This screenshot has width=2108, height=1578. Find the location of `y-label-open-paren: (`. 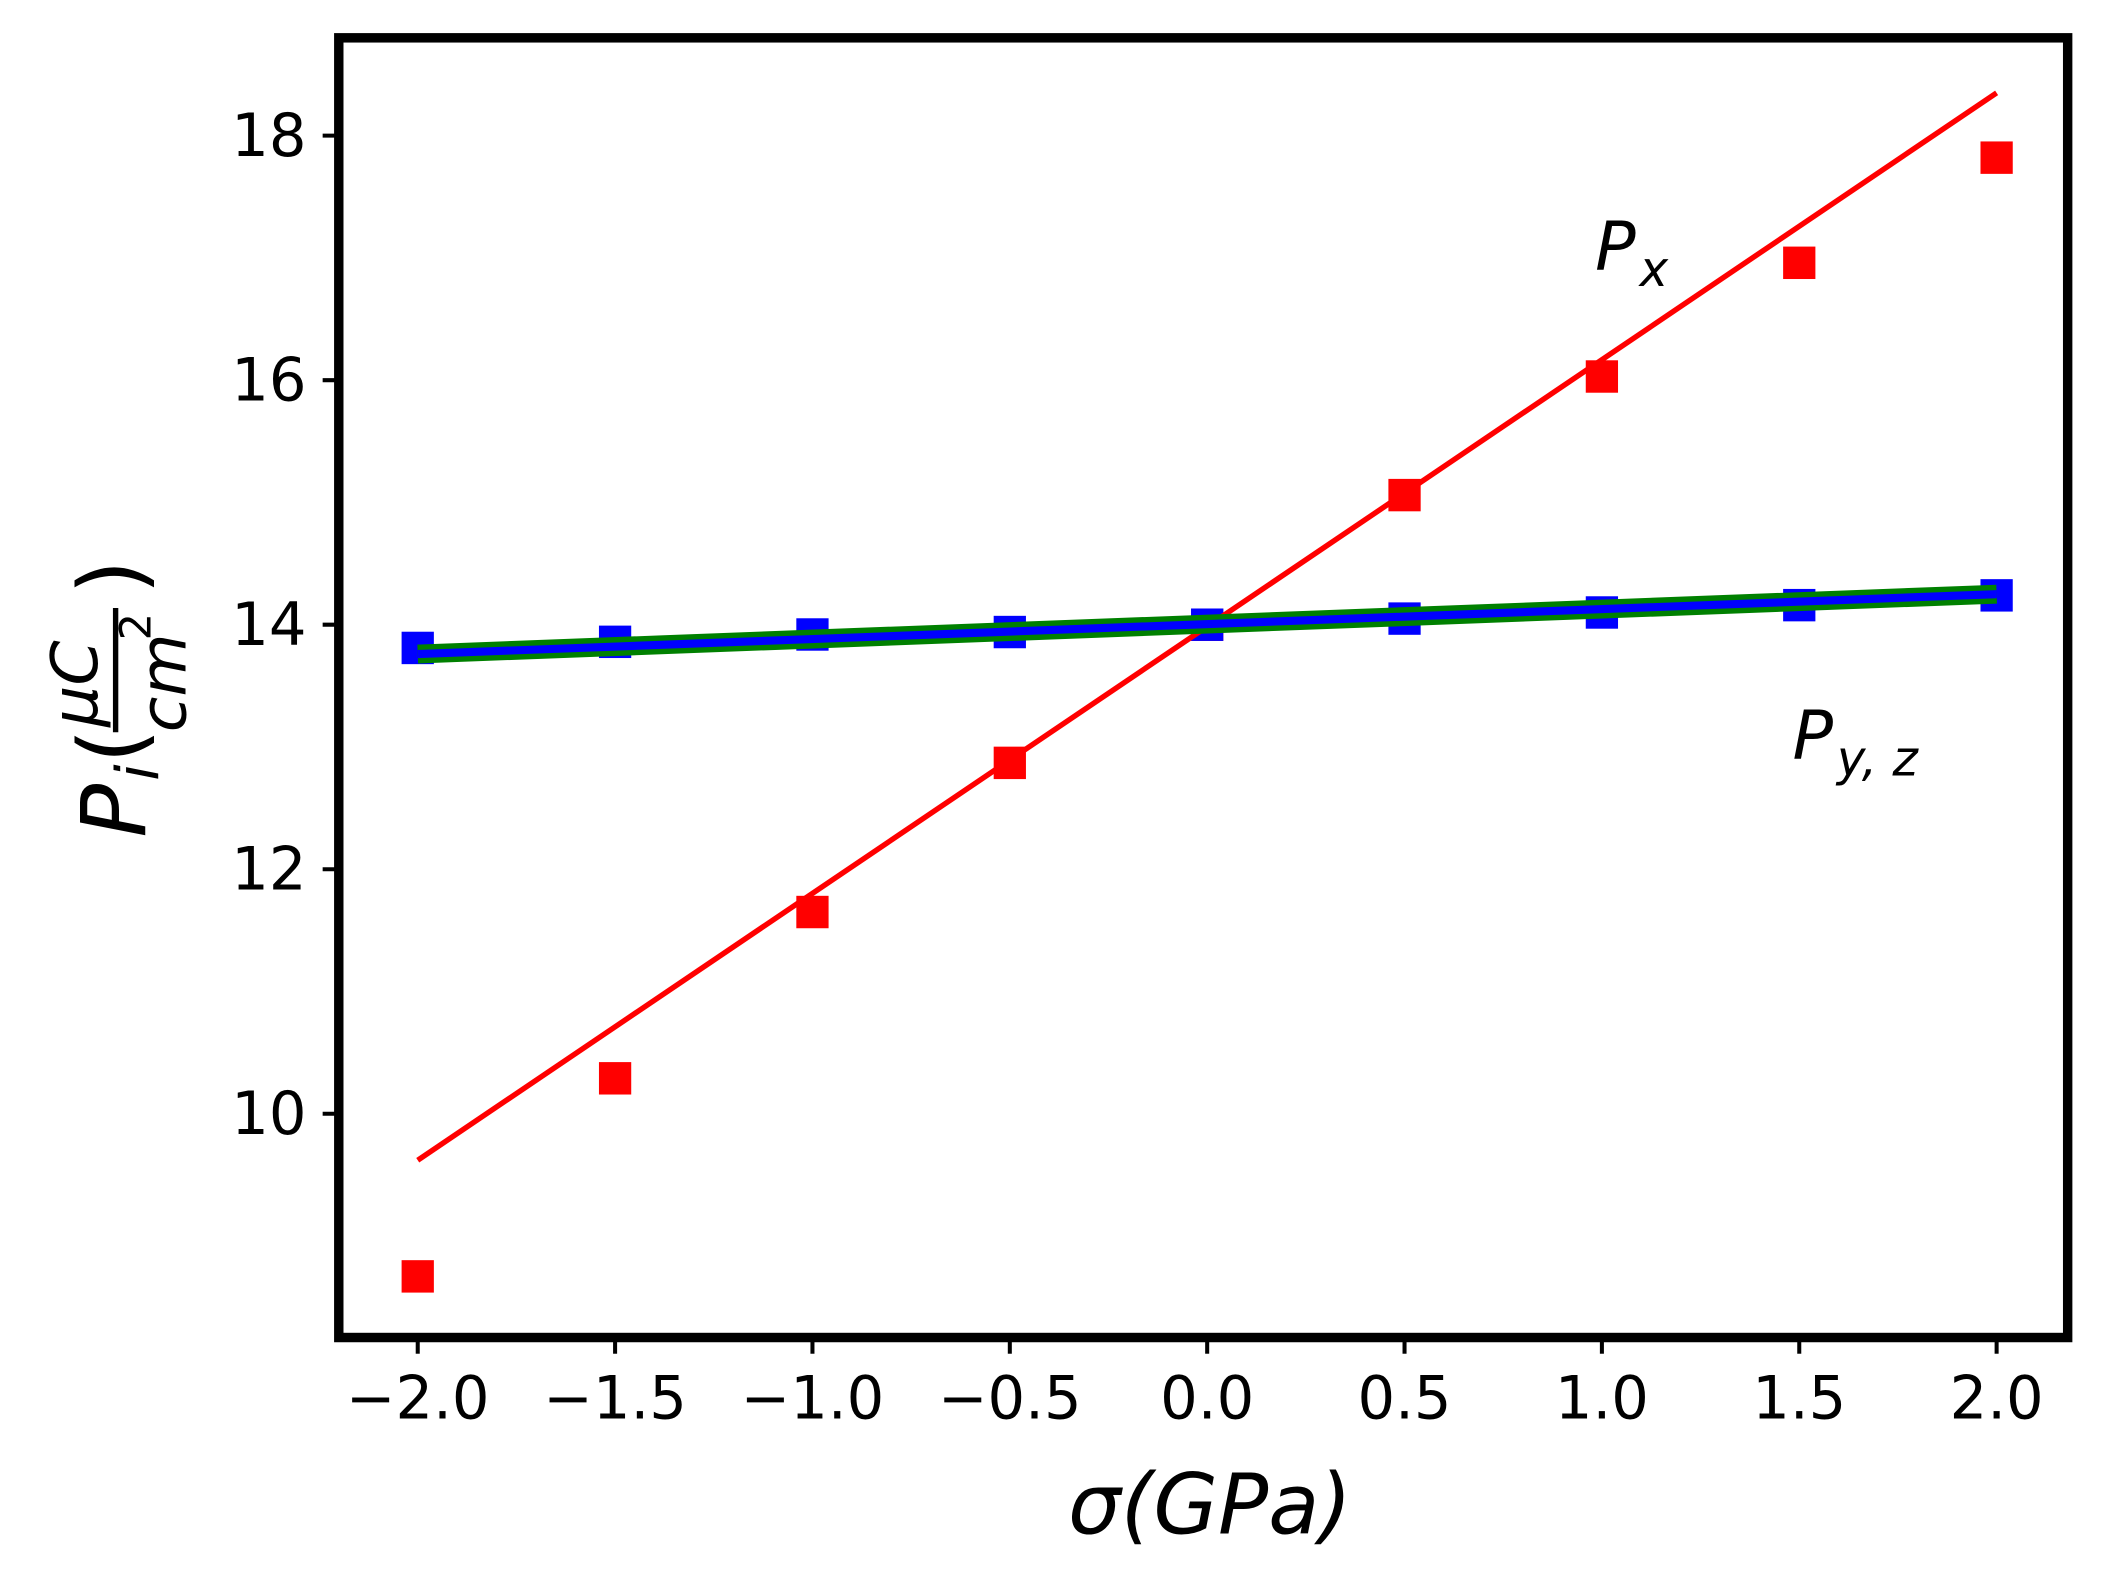

y-label-open-paren: ( is located at coordinates (112, 746).